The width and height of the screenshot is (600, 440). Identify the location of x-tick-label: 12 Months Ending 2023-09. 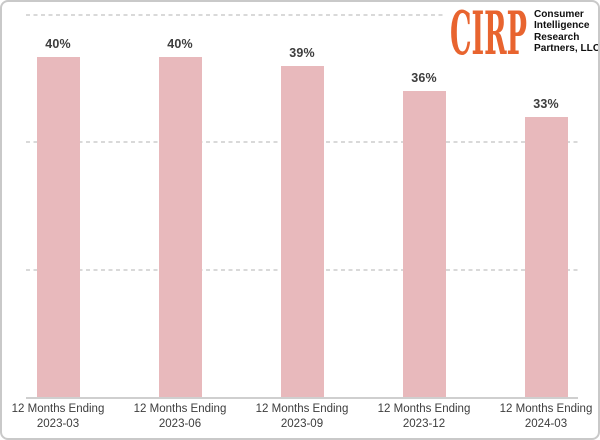
(302, 416).